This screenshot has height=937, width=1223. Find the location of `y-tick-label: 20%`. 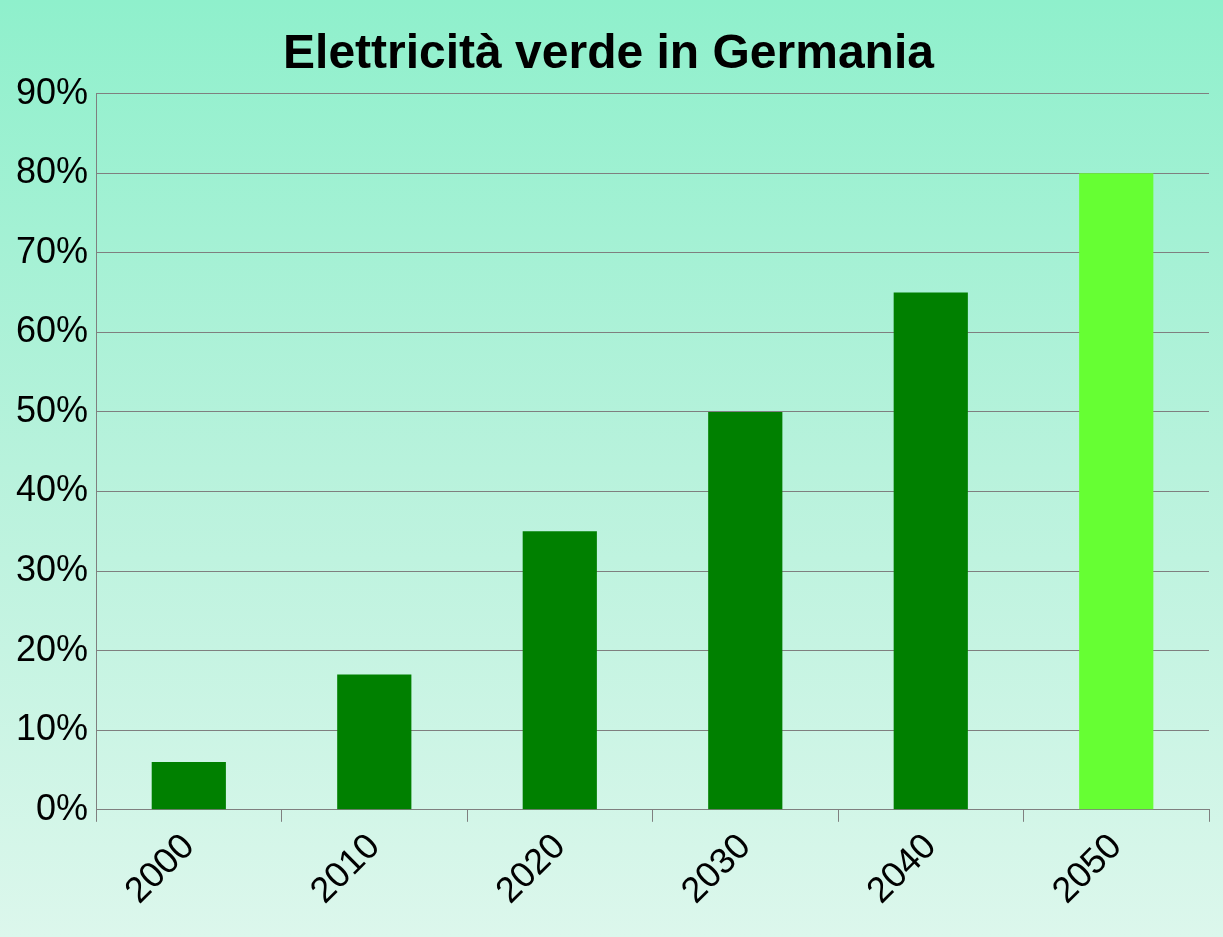

y-tick-label: 20% is located at coordinates (52, 648).